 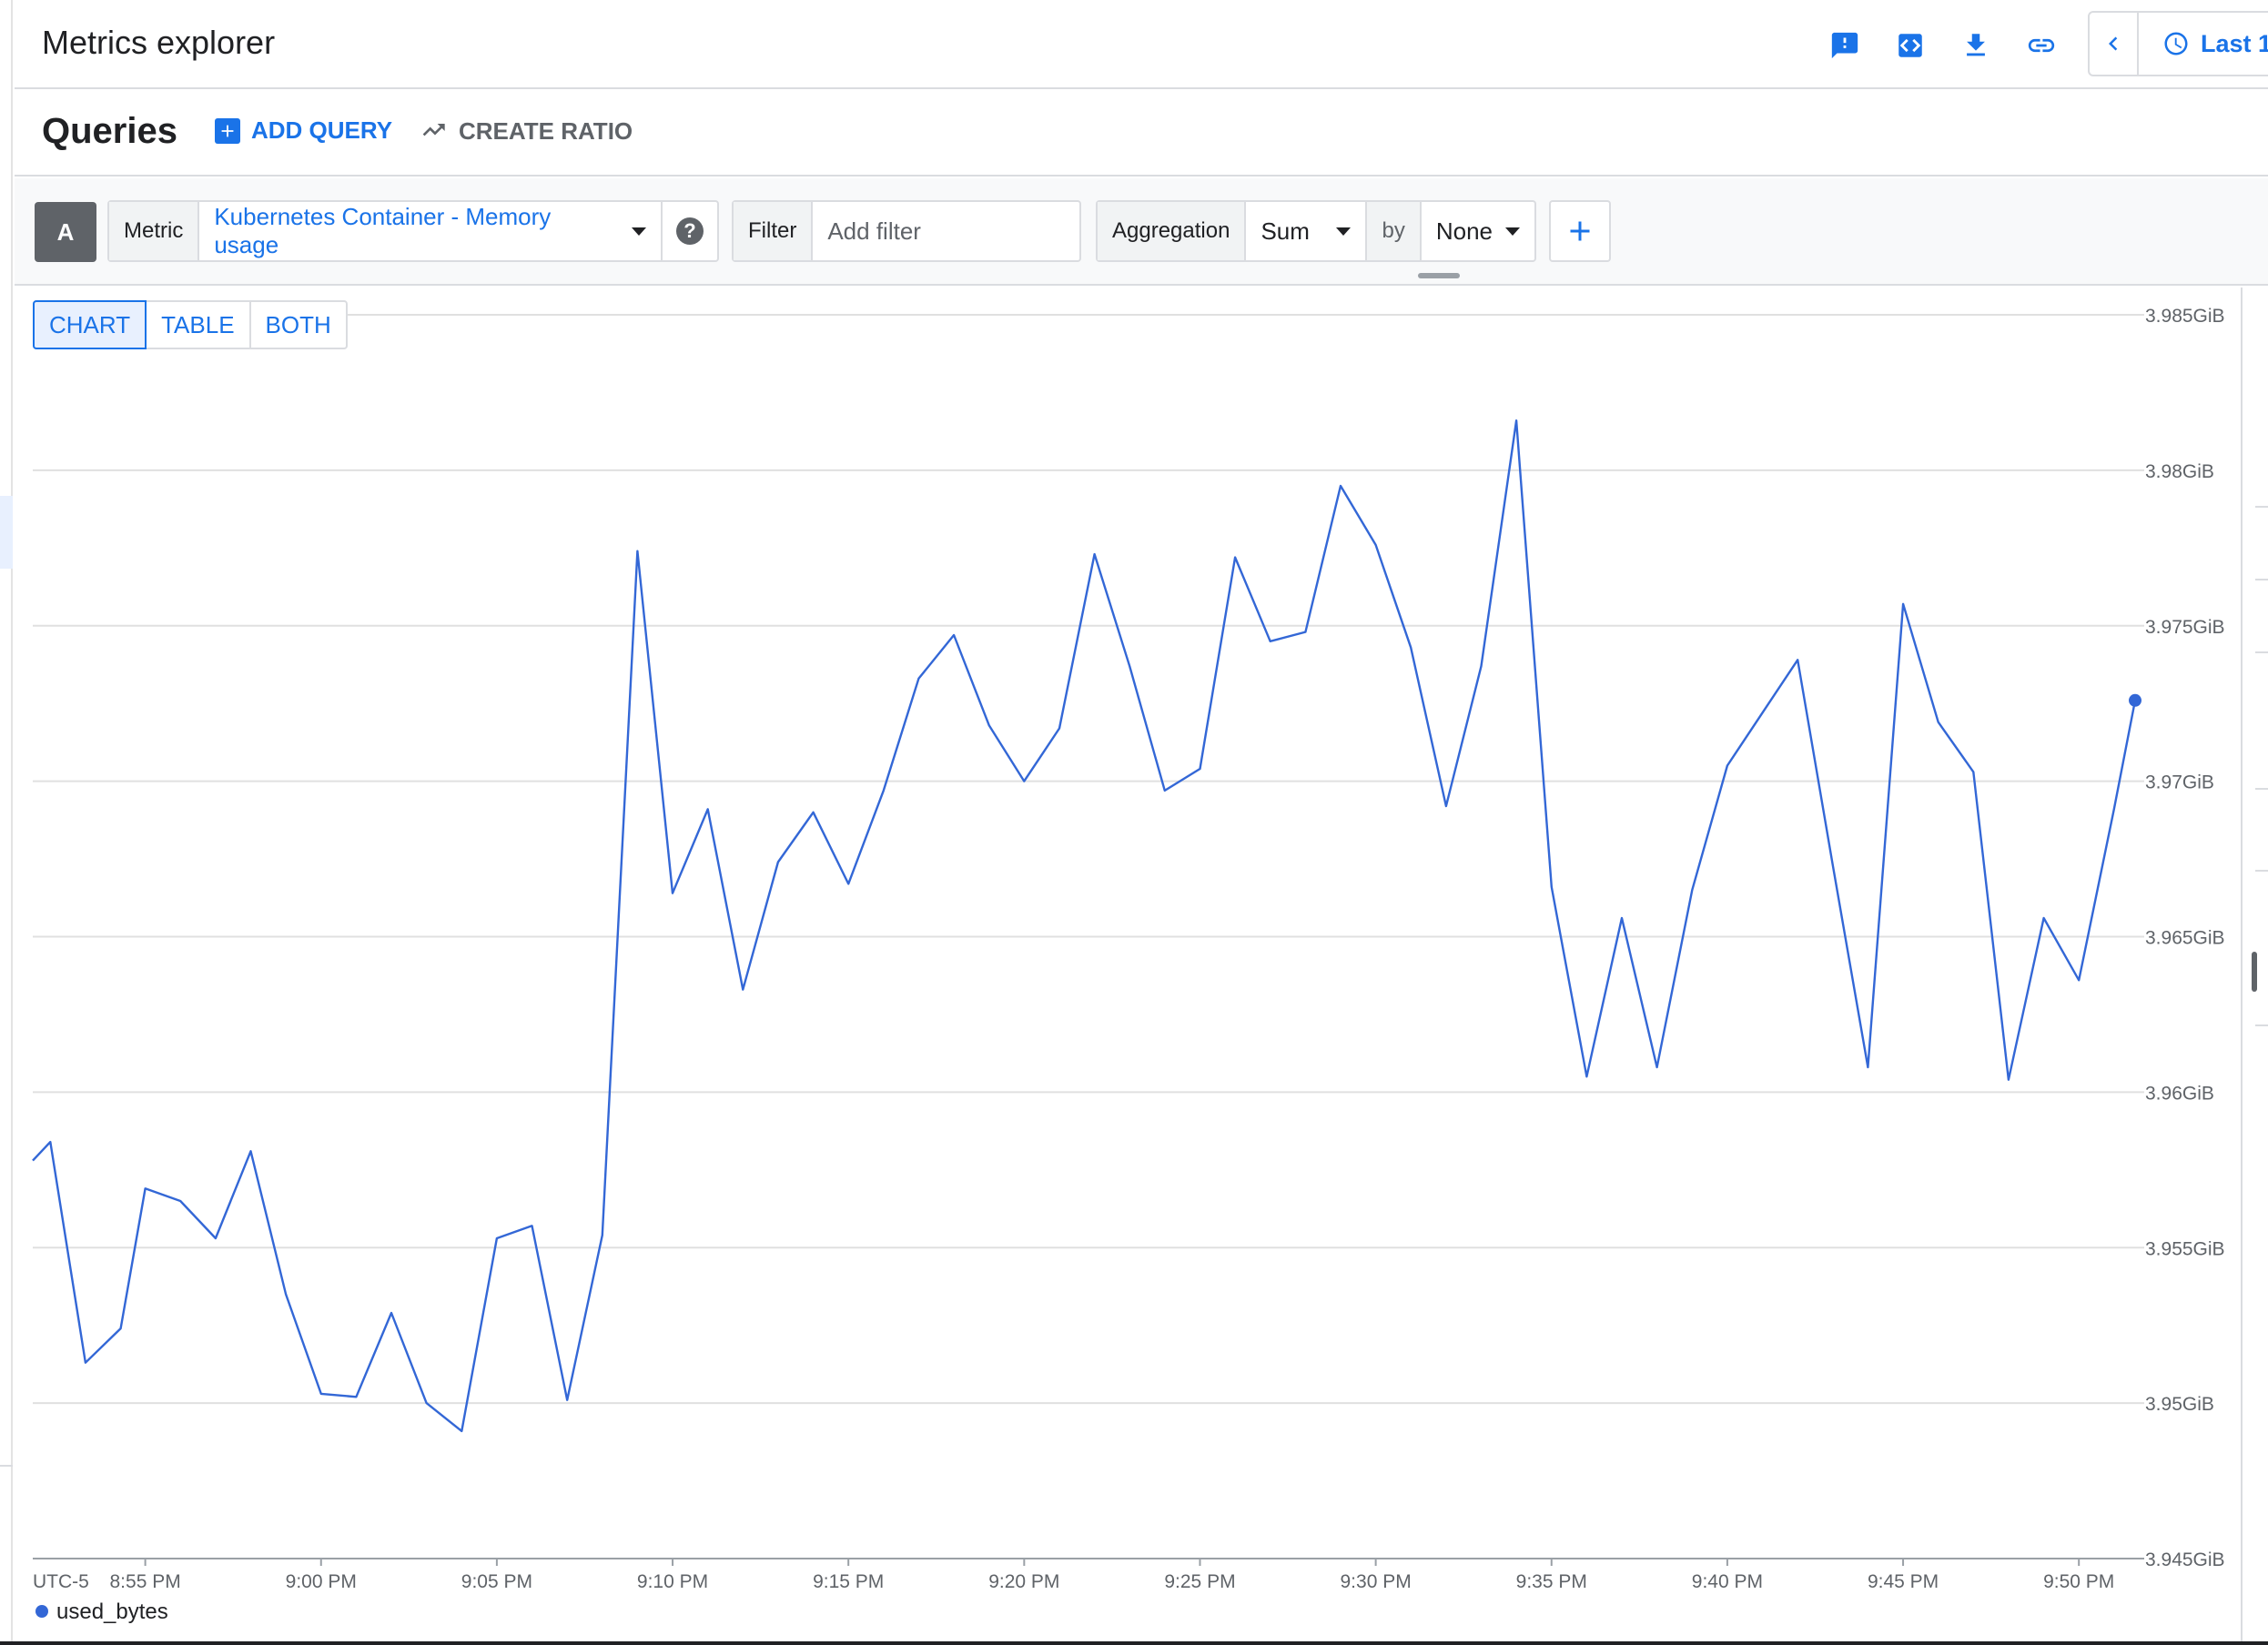 What do you see at coordinates (848, 1581) in the screenshot?
I see `x-tick-label: 9:15 PM` at bounding box center [848, 1581].